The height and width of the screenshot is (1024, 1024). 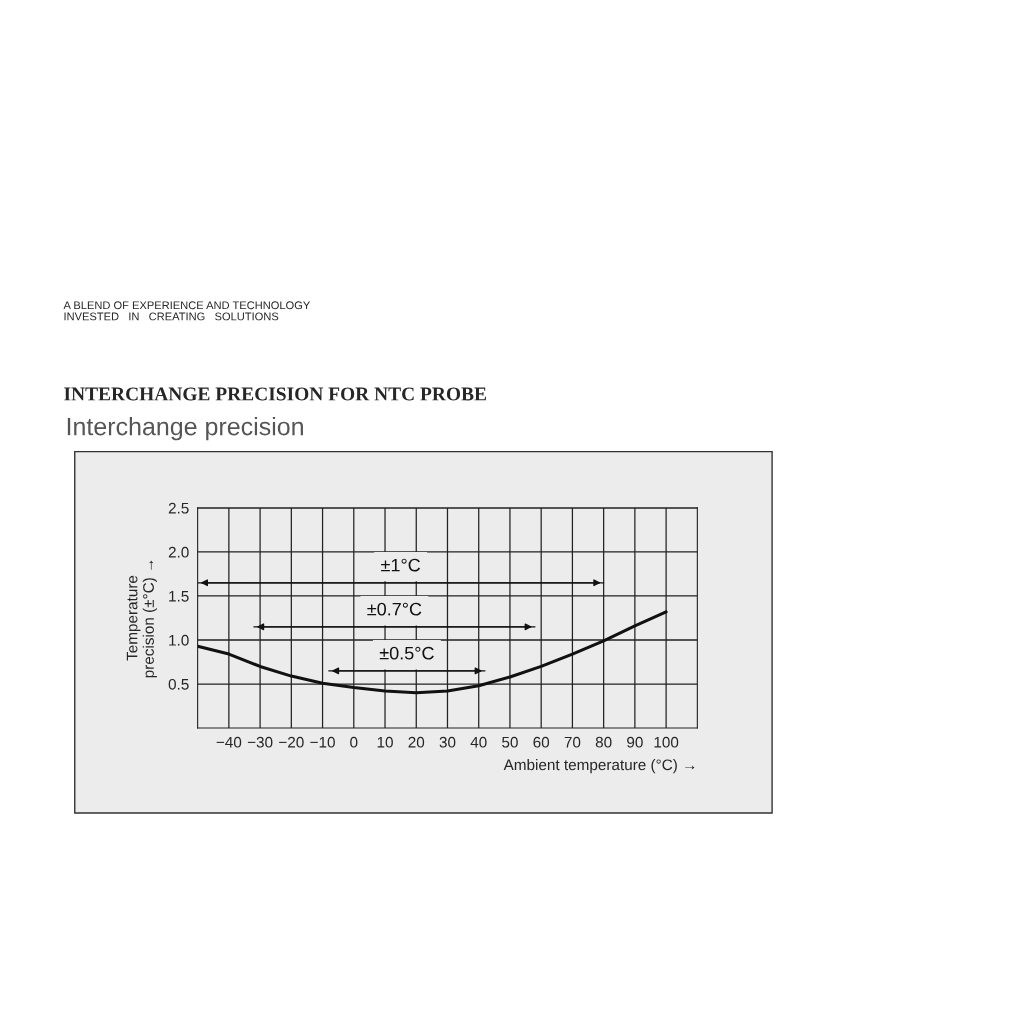 What do you see at coordinates (141, 619) in the screenshot?
I see `y-axis-title: Temperature precision (±°C) →` at bounding box center [141, 619].